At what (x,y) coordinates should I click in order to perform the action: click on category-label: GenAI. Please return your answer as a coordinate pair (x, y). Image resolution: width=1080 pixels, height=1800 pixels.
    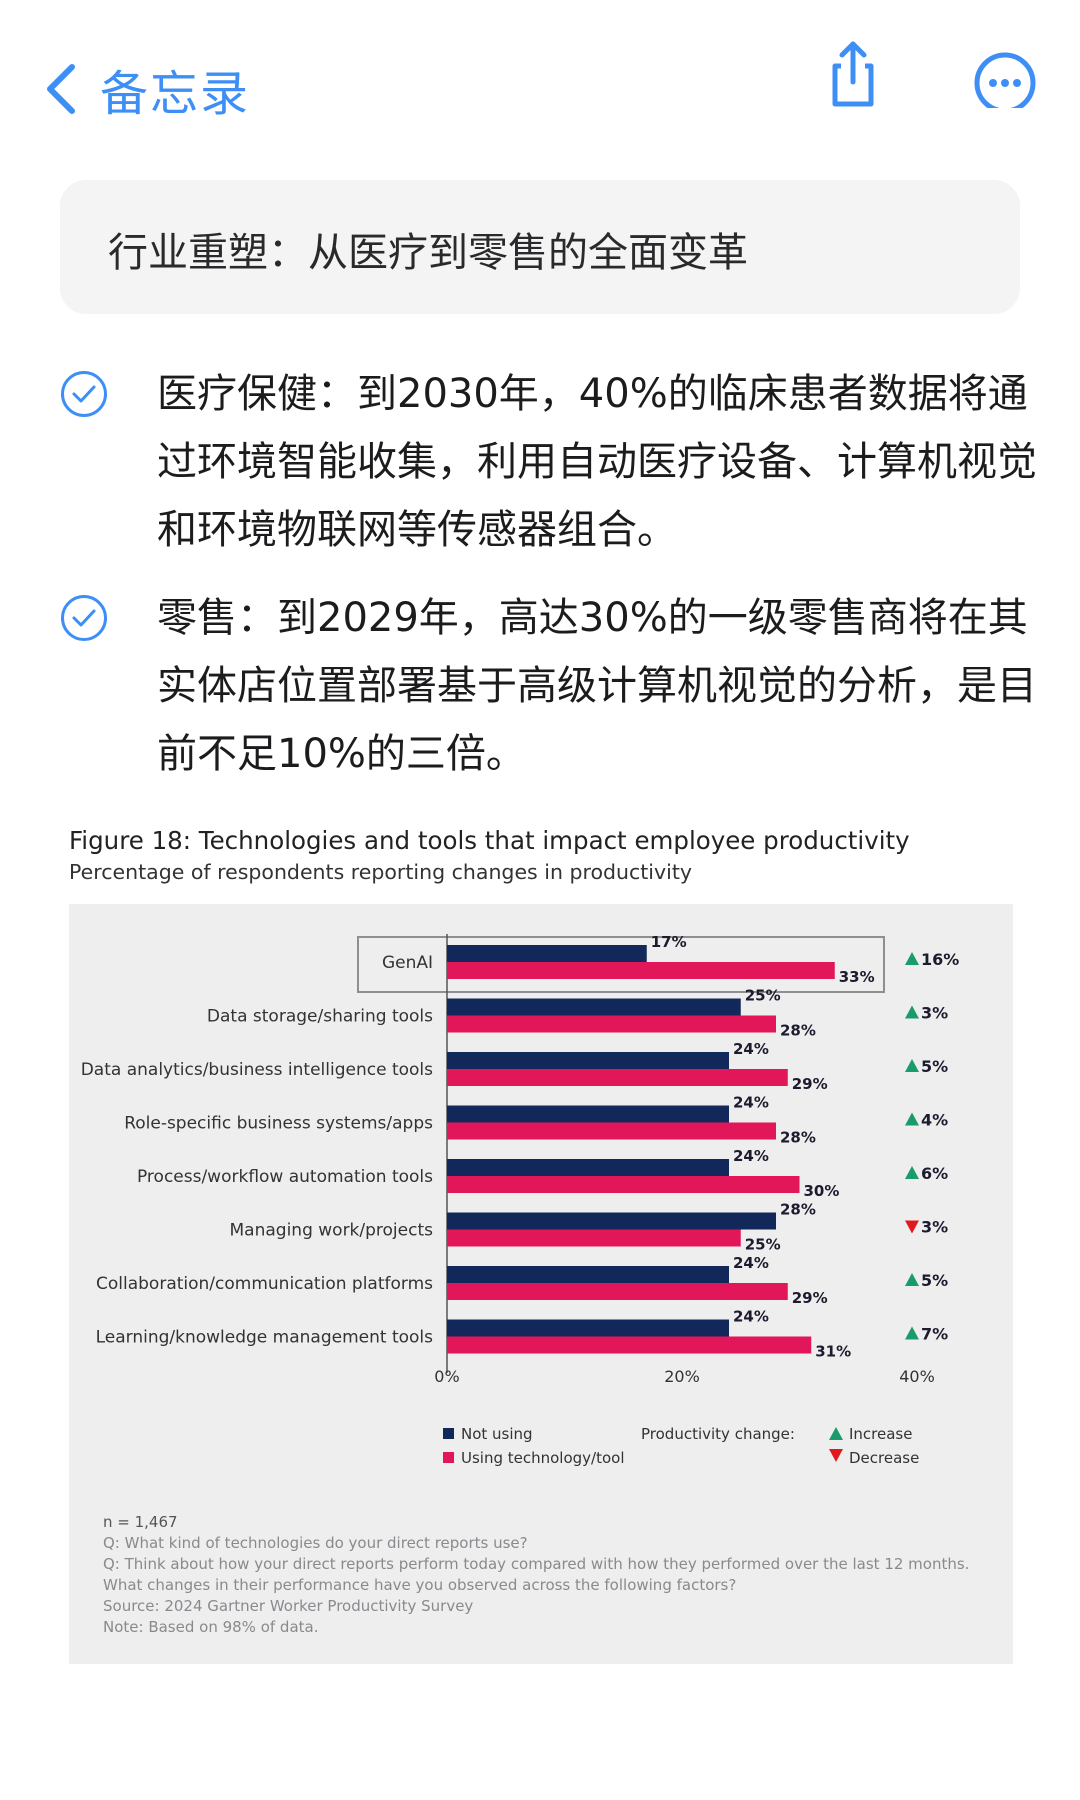
    Looking at the image, I should click on (407, 963).